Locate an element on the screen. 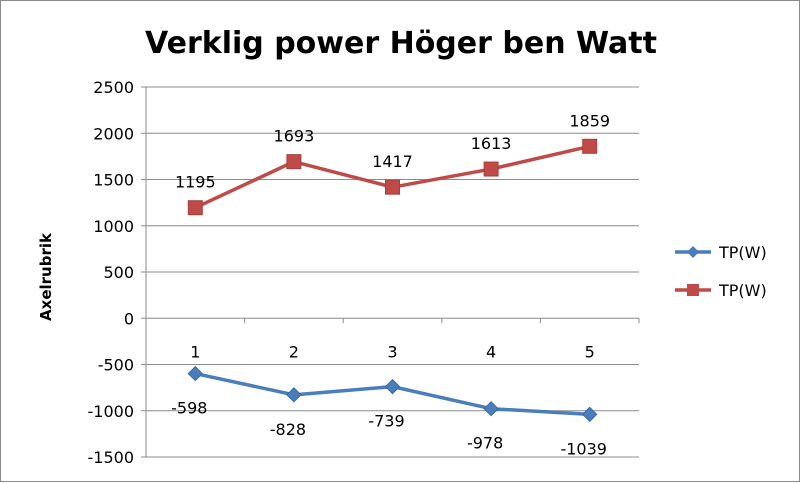 The height and width of the screenshot is (483, 800). data-label: -1039 is located at coordinates (583, 448).